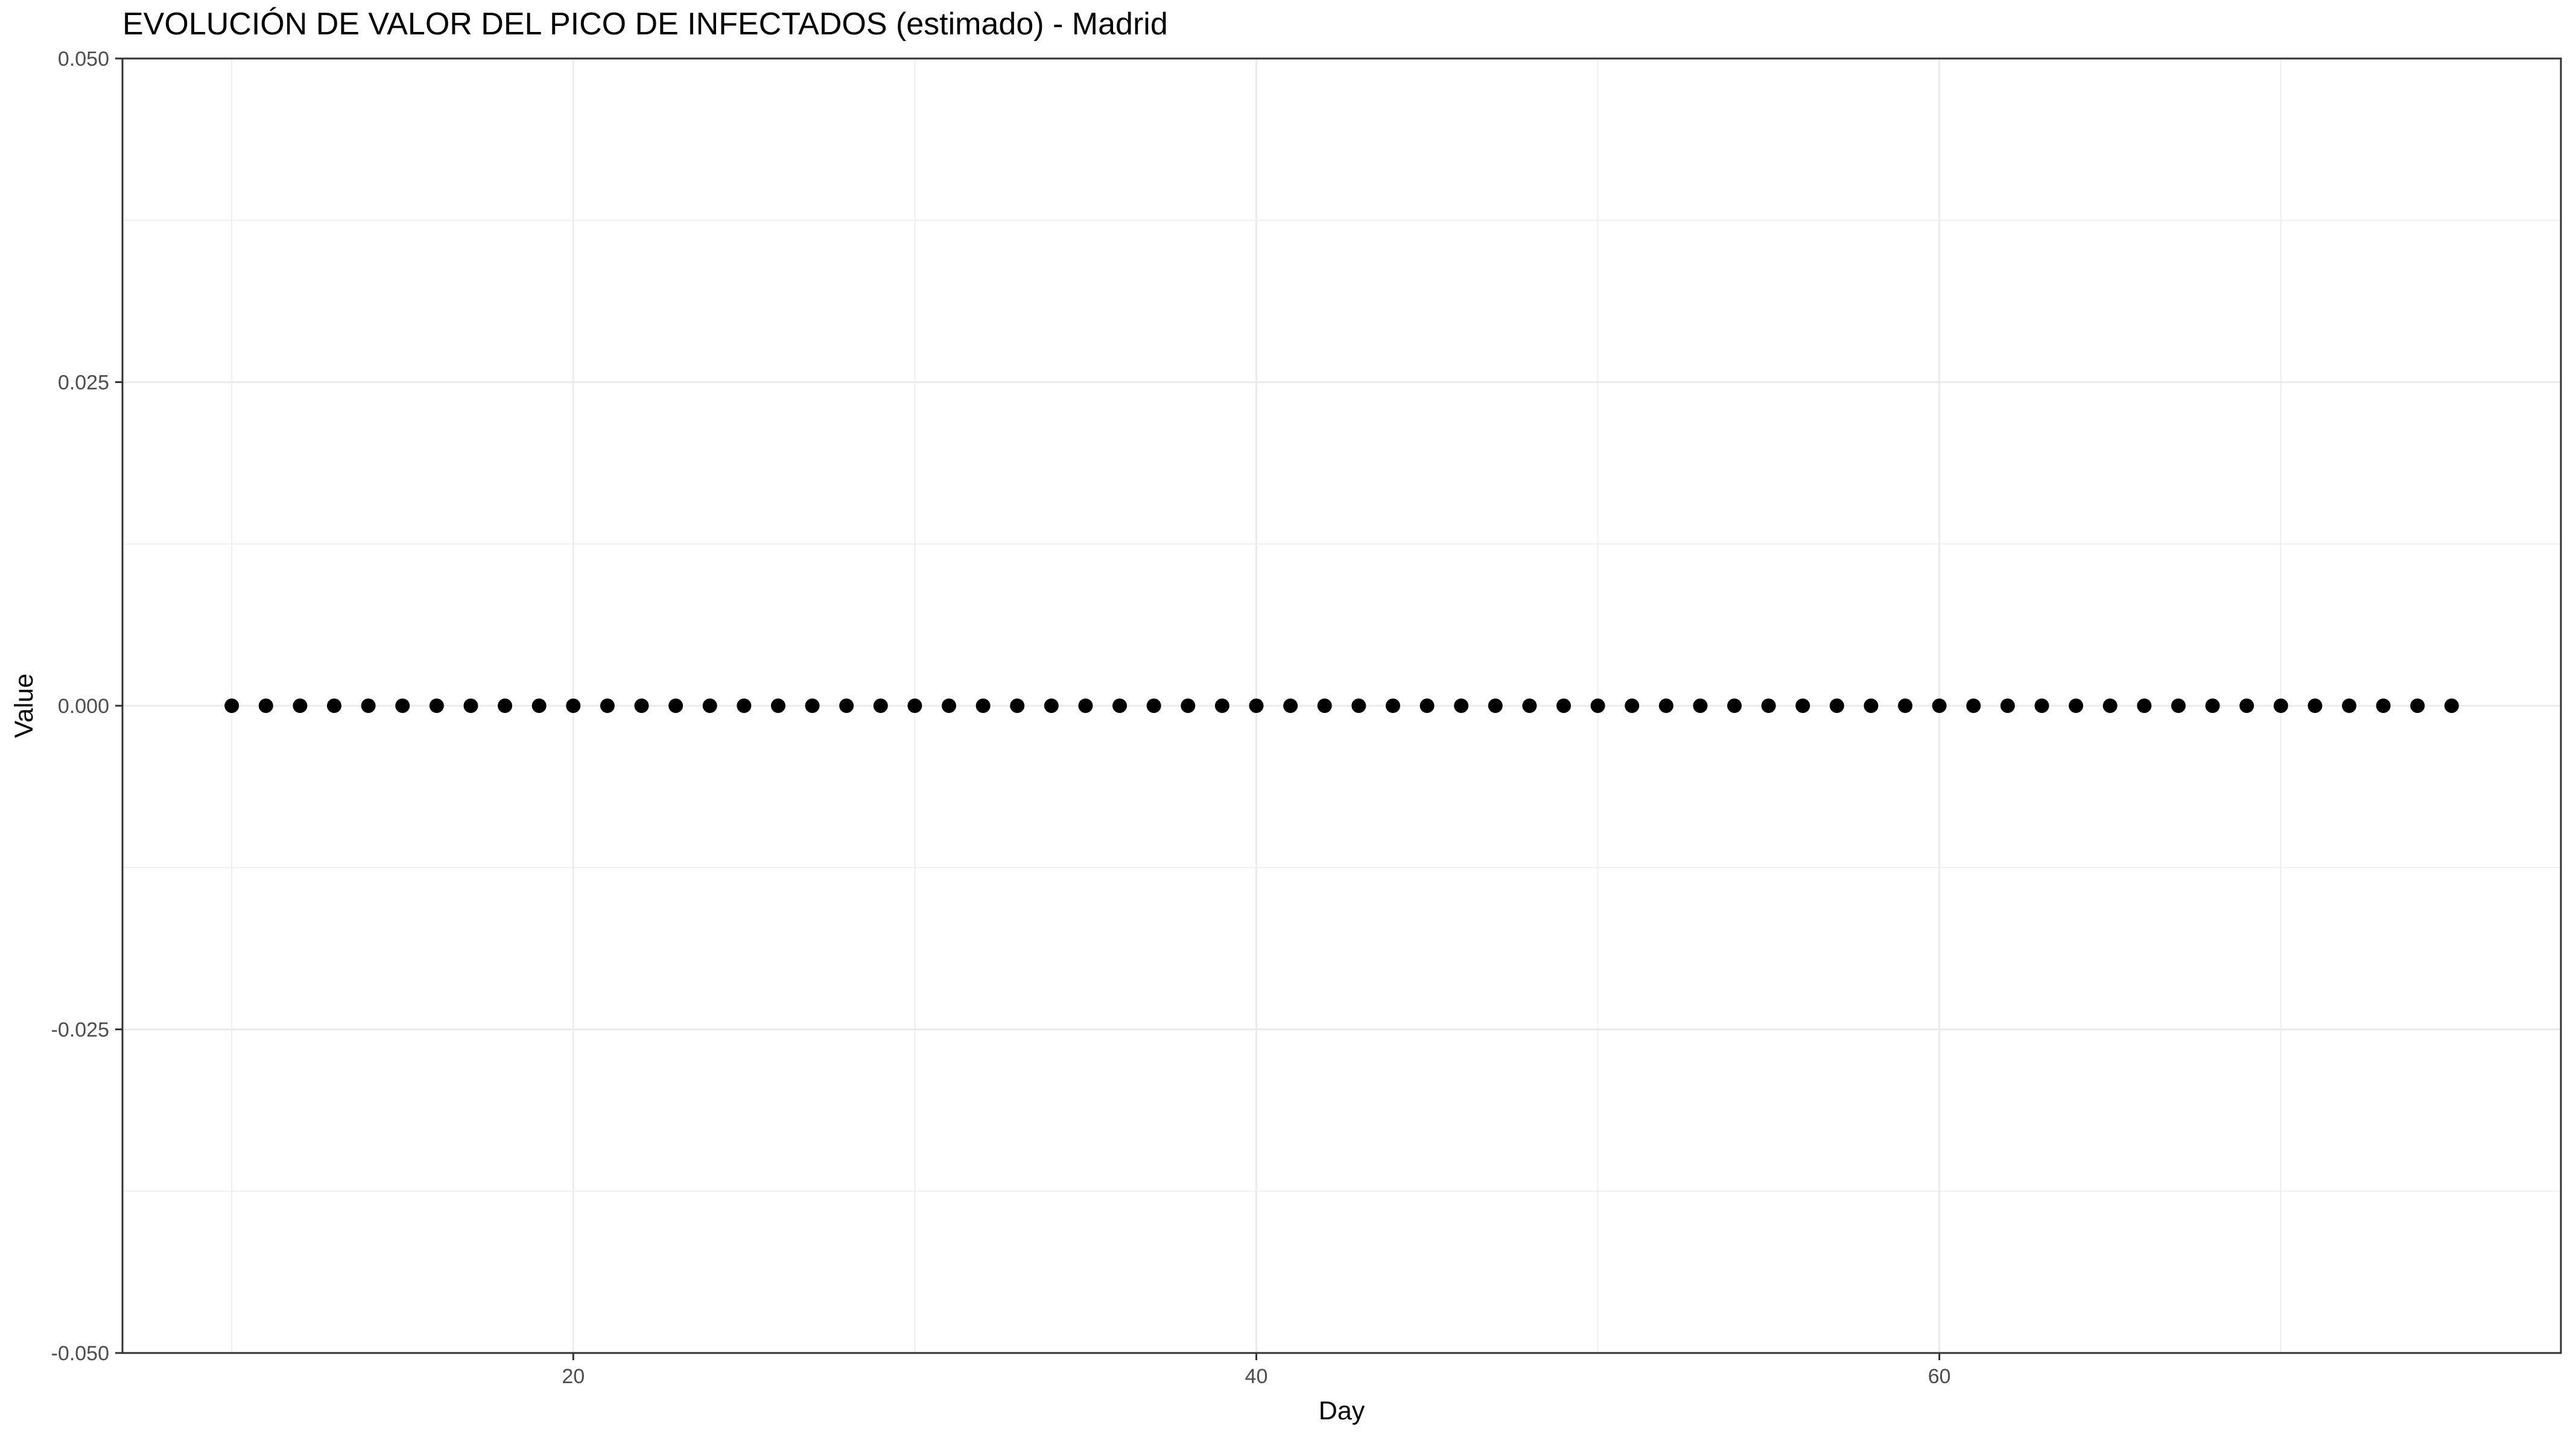 The width and height of the screenshot is (2576, 1432). Describe the element at coordinates (1342, 1410) in the screenshot. I see `x-axis-title: Day` at that location.